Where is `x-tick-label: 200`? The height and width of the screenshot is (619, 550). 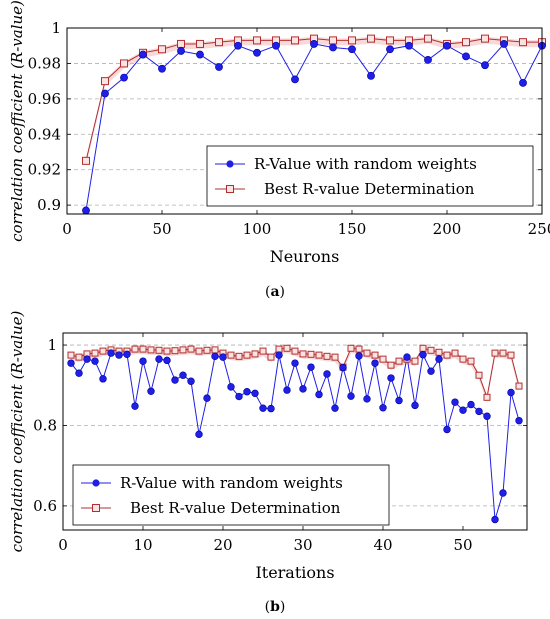 x-tick-label: 200 is located at coordinates (447, 229).